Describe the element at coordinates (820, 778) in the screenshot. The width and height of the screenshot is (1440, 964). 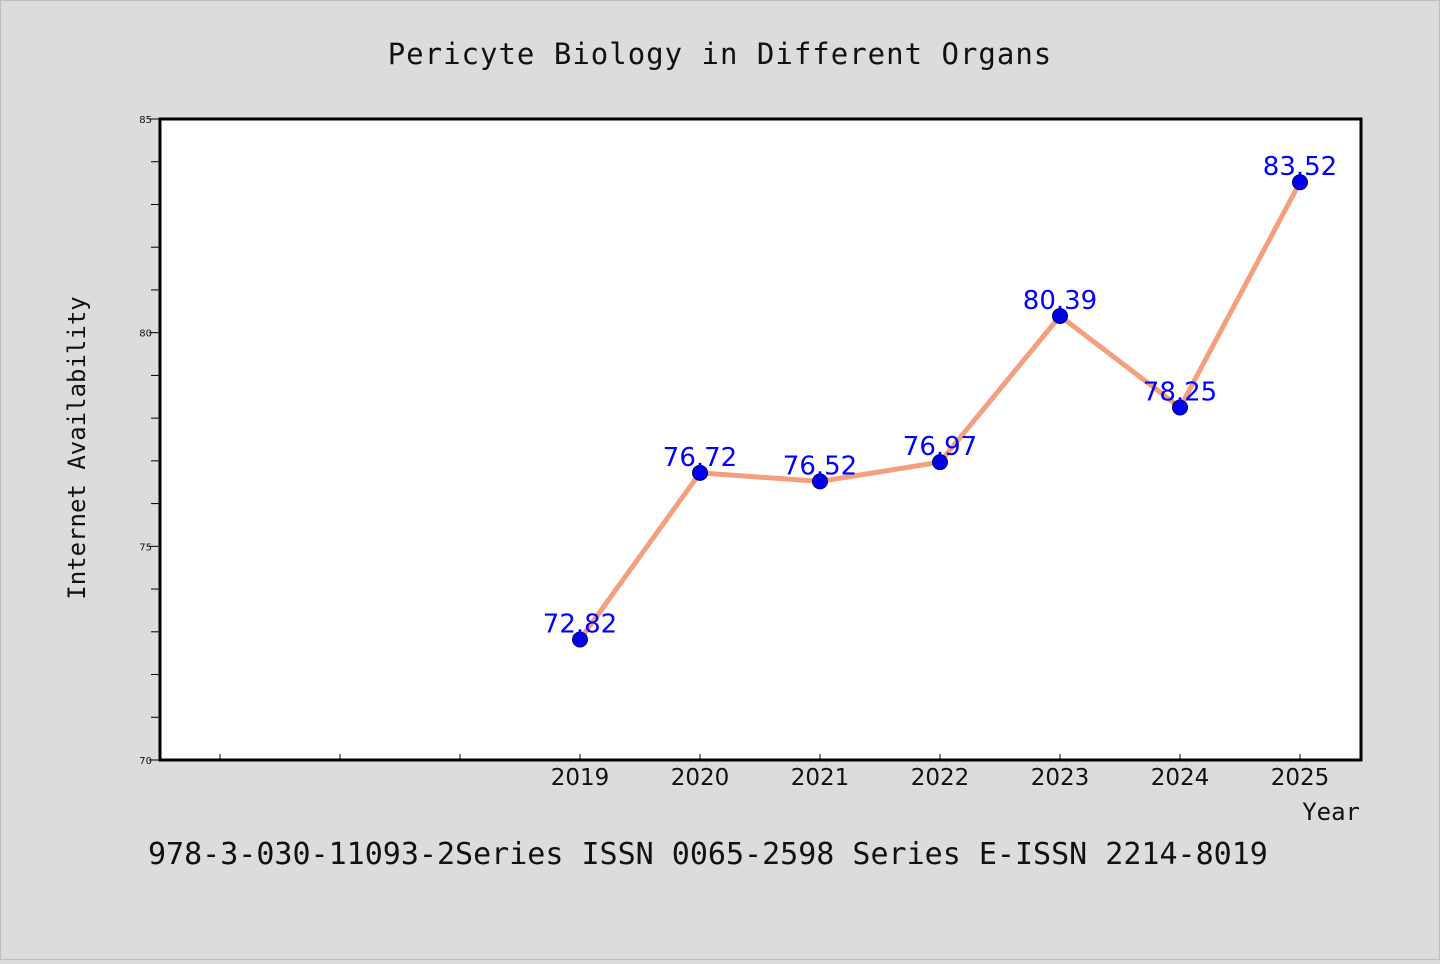
I see `x-tick-label: 2021` at that location.